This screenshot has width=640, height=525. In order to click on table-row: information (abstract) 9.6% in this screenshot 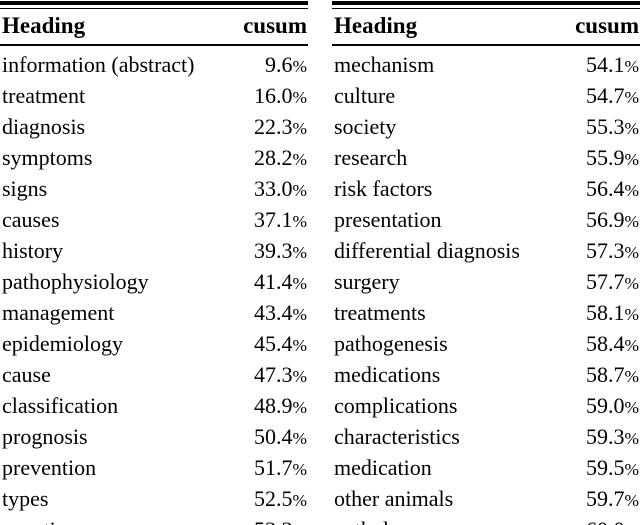, I will do `click(154, 63)`.